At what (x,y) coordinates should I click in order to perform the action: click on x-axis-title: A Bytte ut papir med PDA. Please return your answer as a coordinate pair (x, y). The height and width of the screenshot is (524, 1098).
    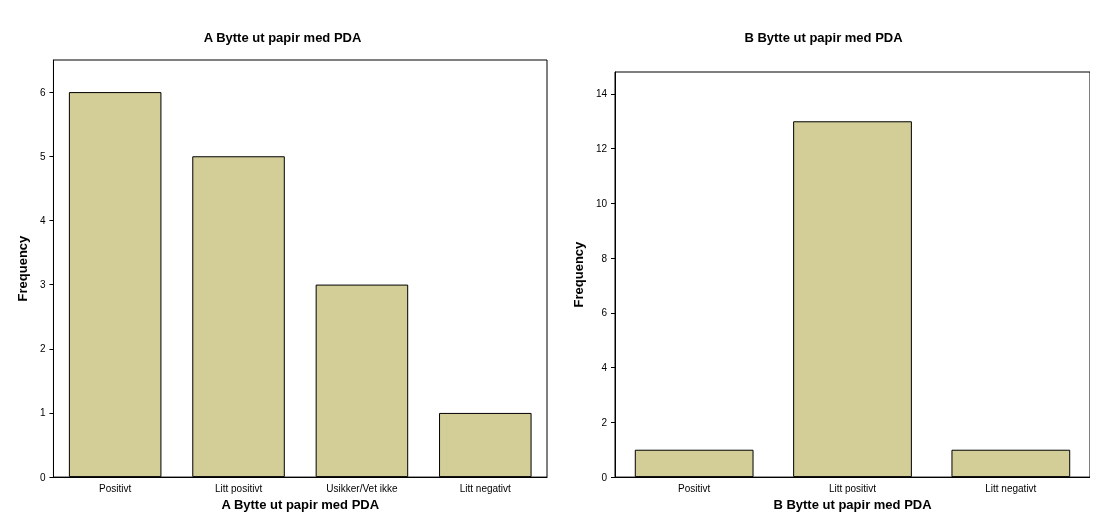
    Looking at the image, I should click on (300, 504).